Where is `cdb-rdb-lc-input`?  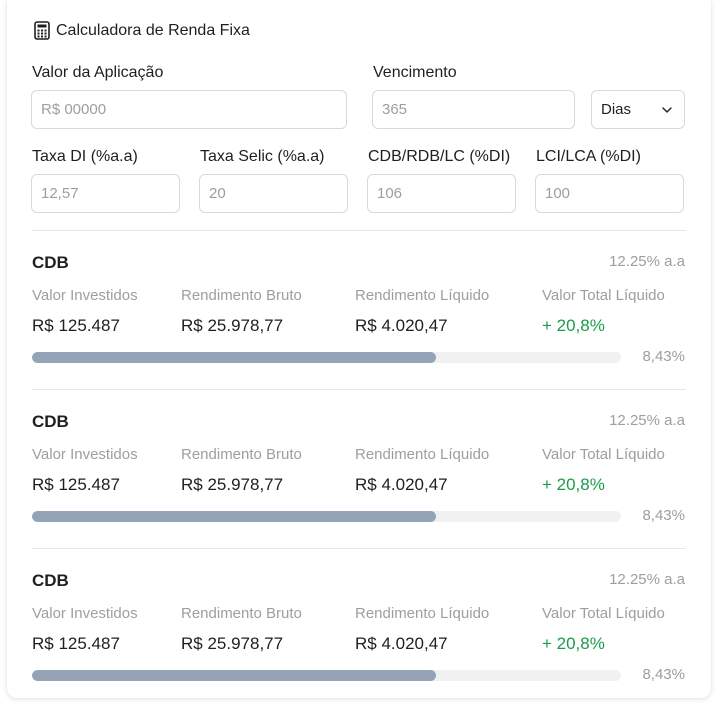
cdb-rdb-lc-input is located at coordinates (441, 193).